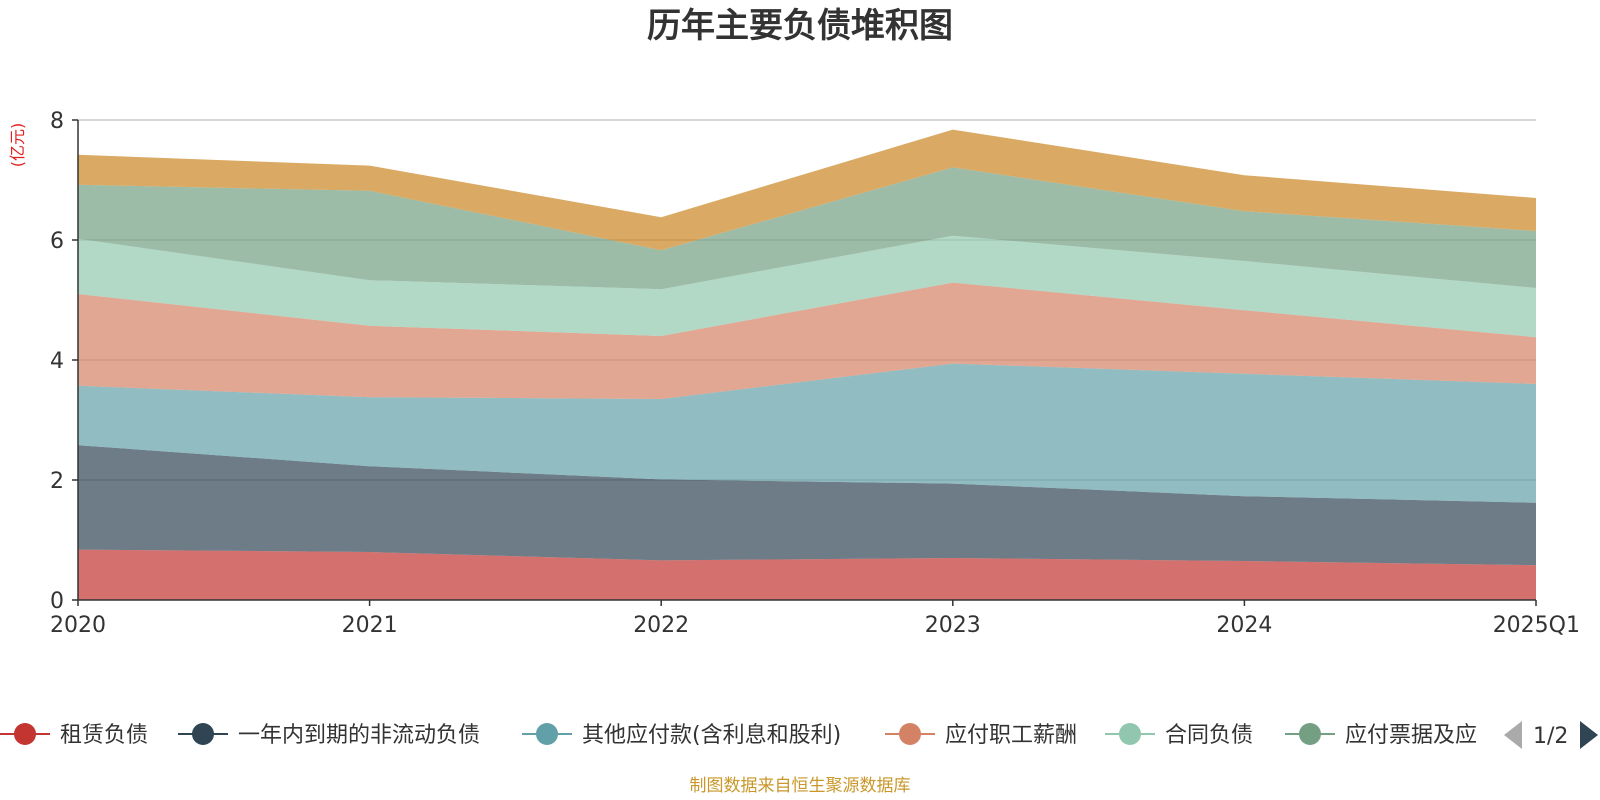 Image resolution: width=1600 pixels, height=800 pixels. I want to click on x-tick-label: 2025Q1, so click(1536, 625).